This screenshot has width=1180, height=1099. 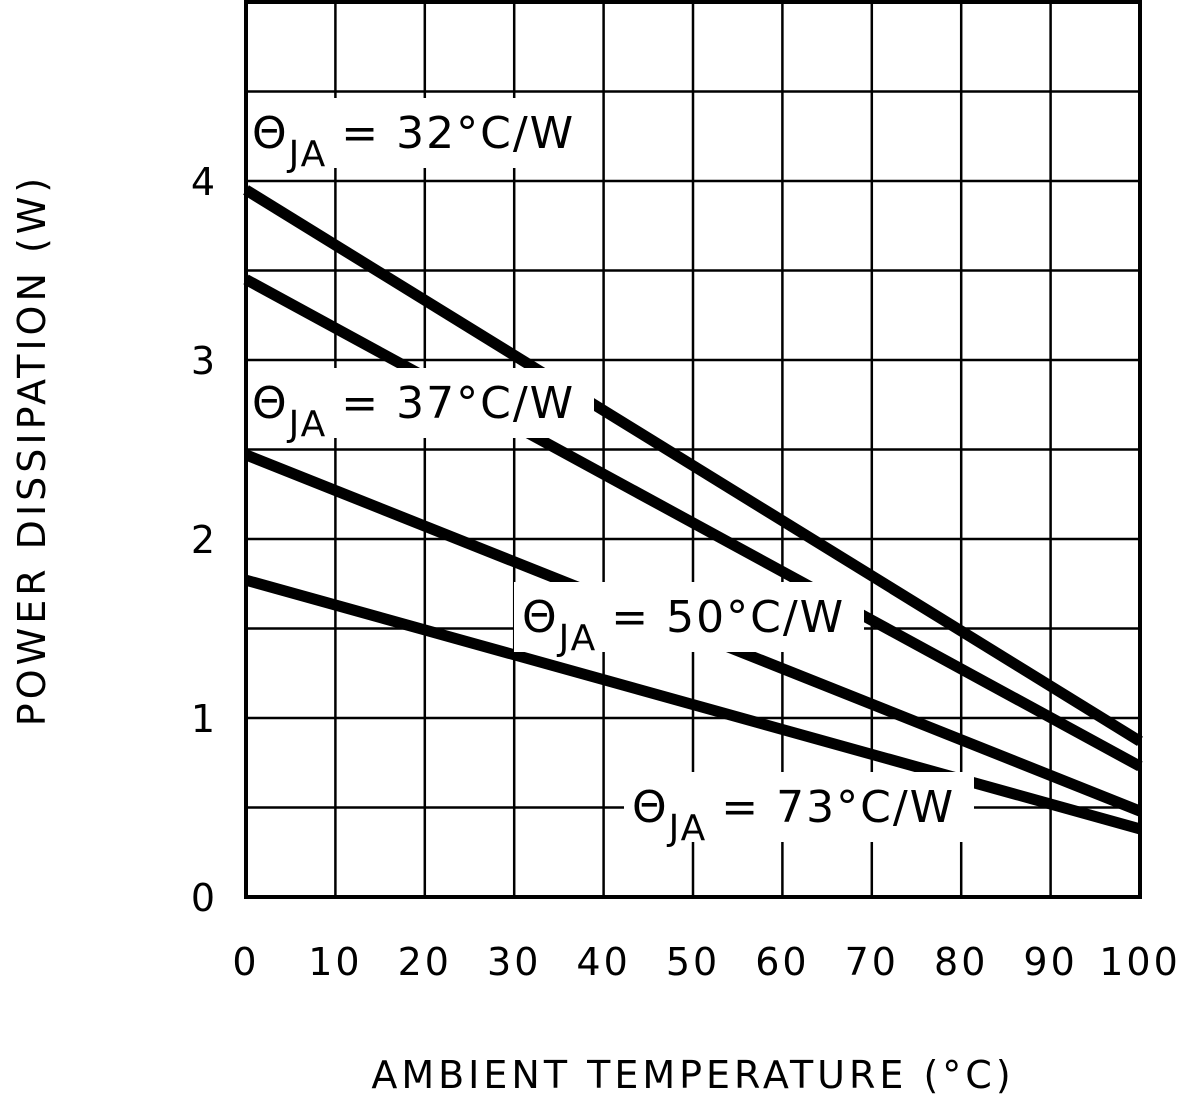 I want to click on curve-label-1: ΘJA = 32°C/W, so click(x=419, y=136).